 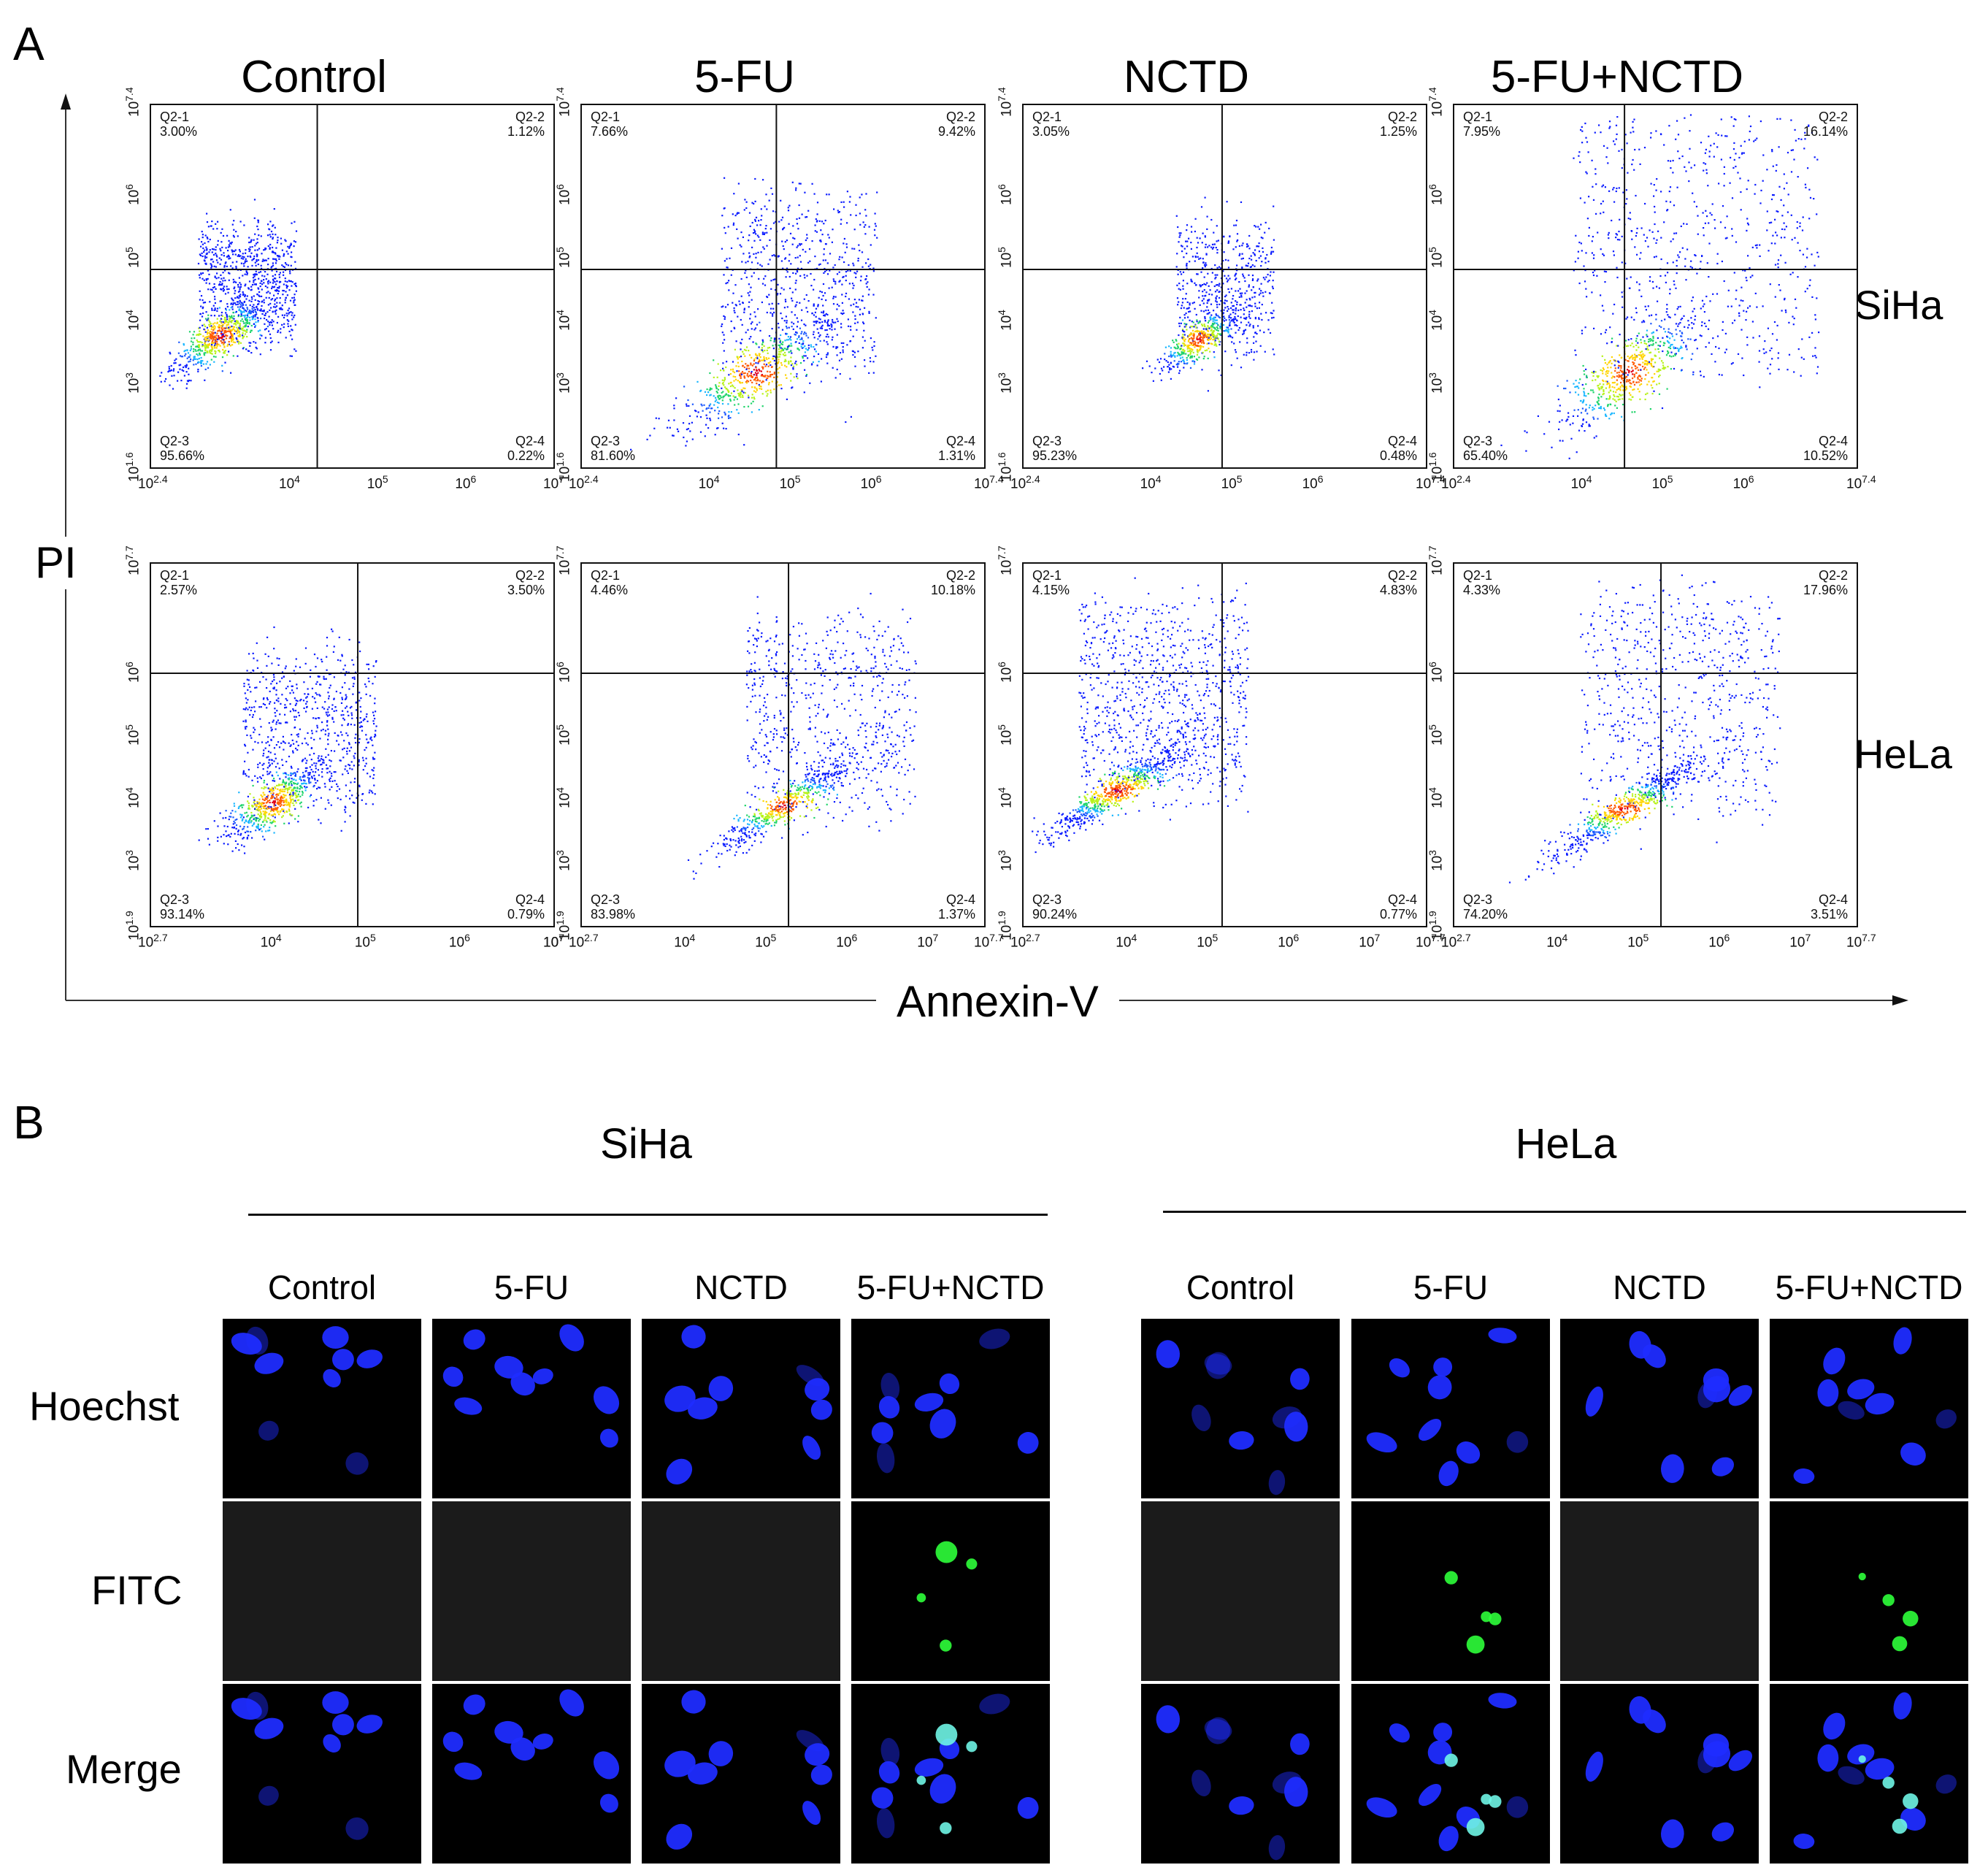 What do you see at coordinates (952, 590) in the screenshot?
I see `quadrant-percent: 10.18%` at bounding box center [952, 590].